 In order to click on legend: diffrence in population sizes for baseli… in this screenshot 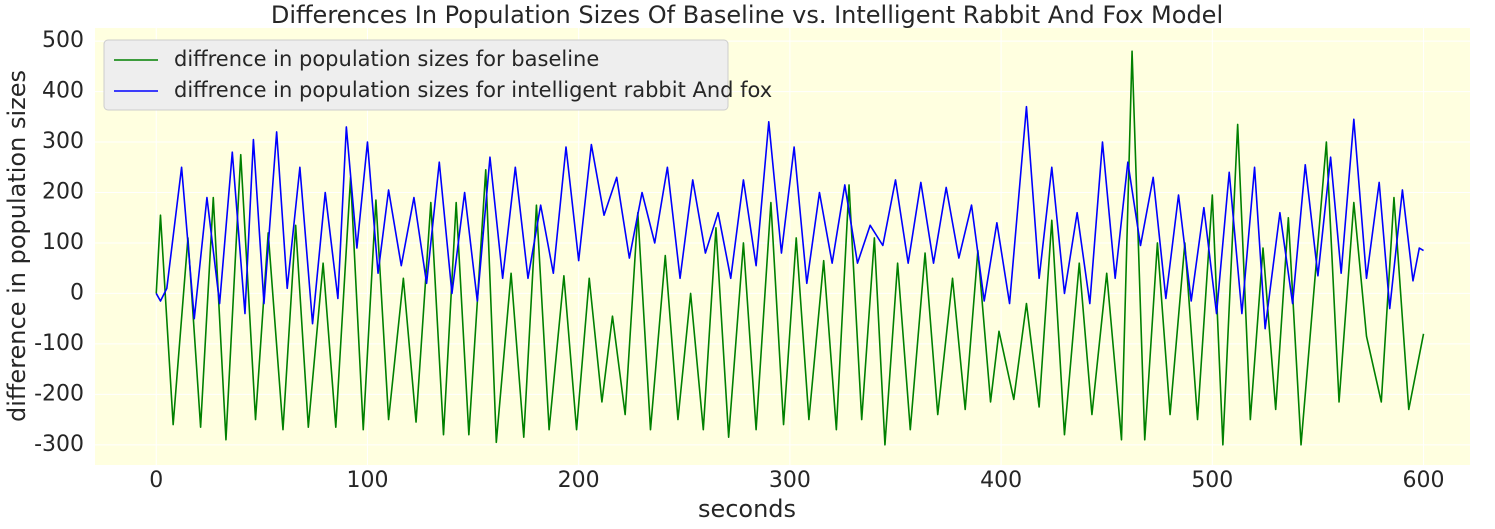, I will do `click(437, 75)`.